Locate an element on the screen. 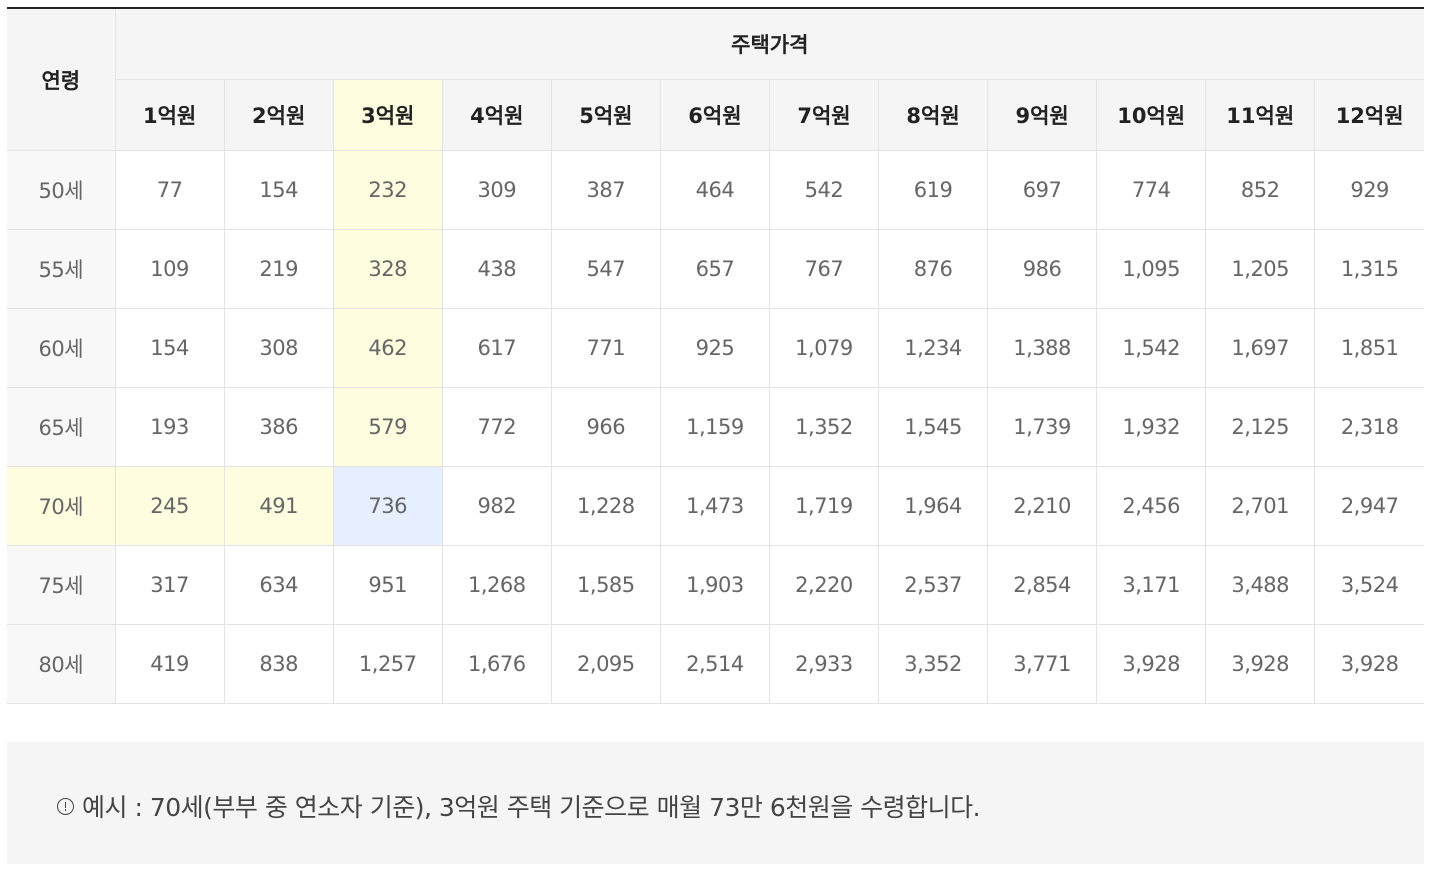  price-header-cell: 10억원 is located at coordinates (1151, 115).